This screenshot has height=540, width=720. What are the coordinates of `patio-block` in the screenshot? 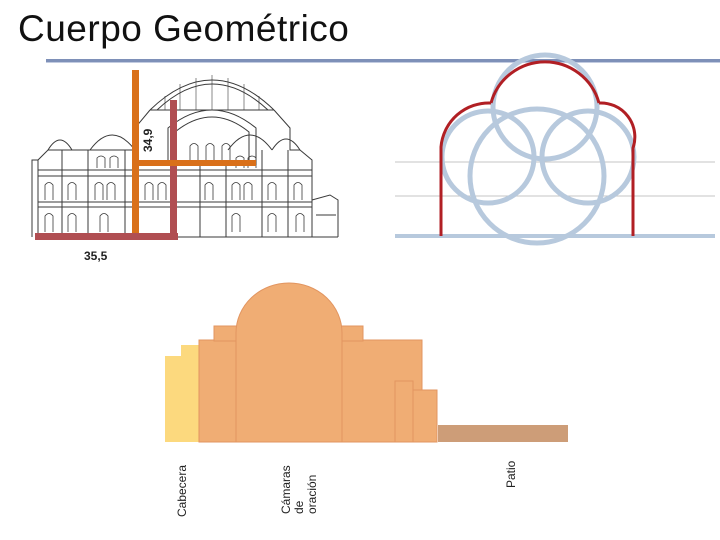 It's located at (503, 433).